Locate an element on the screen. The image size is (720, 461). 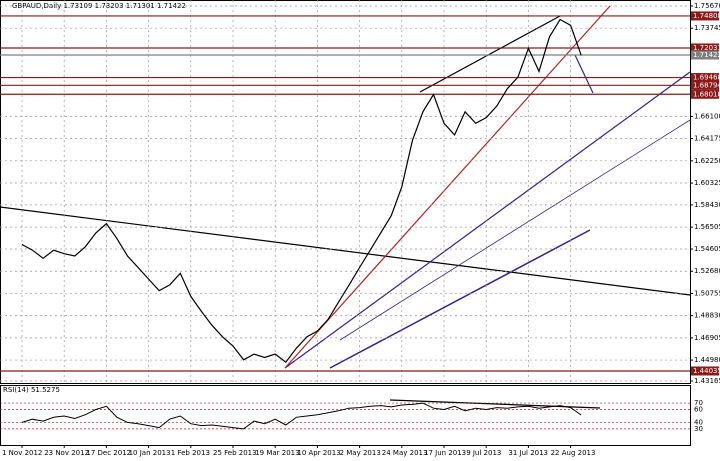
level-label: 1.68794 is located at coordinates (706, 85).